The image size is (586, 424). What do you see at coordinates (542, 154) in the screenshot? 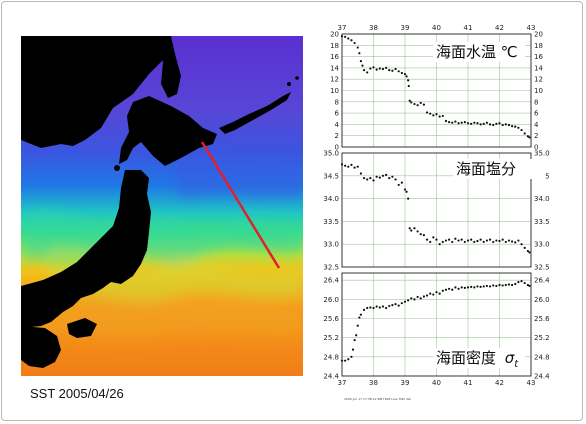
I see `y-tick-label-right: 35.0` at bounding box center [542, 154].